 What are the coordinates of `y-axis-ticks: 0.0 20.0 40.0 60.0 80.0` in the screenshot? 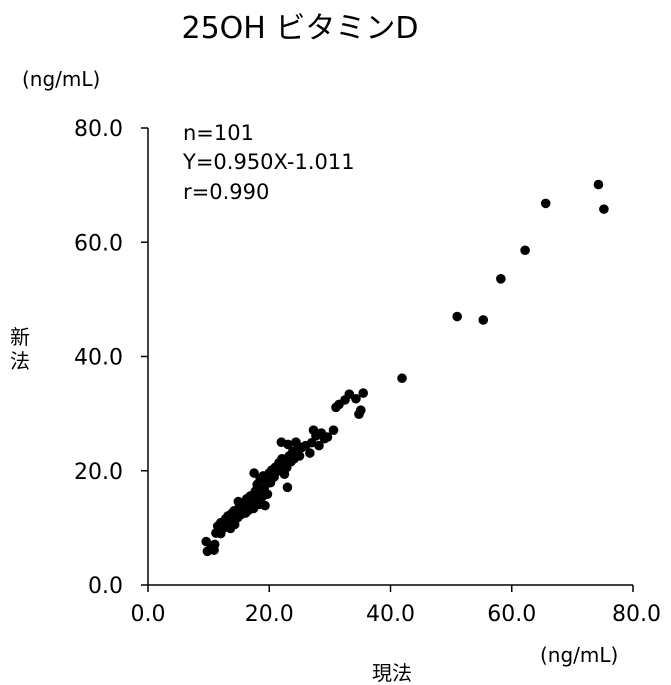 It's located at (111, 358).